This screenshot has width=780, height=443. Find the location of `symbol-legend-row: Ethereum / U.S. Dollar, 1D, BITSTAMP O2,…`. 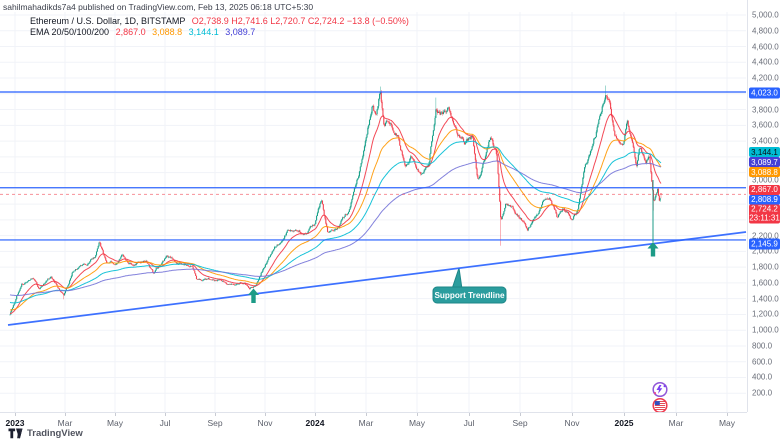

symbol-legend-row: Ethereum / U.S. Dollar, 1D, BITSTAMP O2,… is located at coordinates (219, 21).